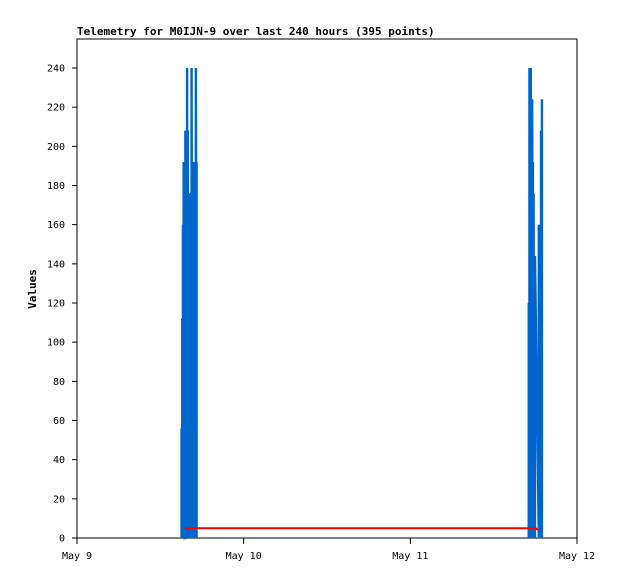 This screenshot has width=618, height=579. What do you see at coordinates (56, 343) in the screenshot?
I see `y-tick-label: 100` at bounding box center [56, 343].